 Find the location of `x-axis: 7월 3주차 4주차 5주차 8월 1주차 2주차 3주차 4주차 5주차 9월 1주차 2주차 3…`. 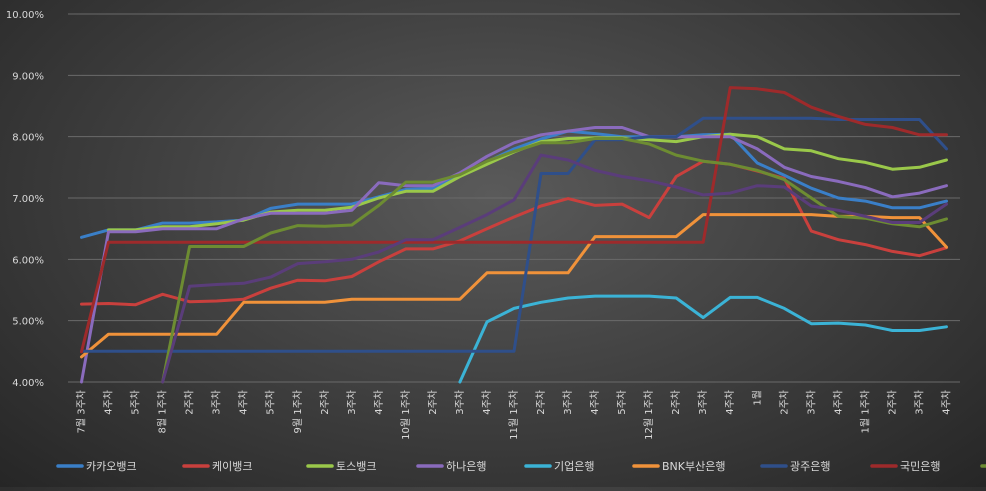

x-axis: 7월 3주차 4주차 5주차 8월 1주차 2주차 3주차 4주차 5주차 9월 1주차 2주차 3… is located at coordinates (514, 415).